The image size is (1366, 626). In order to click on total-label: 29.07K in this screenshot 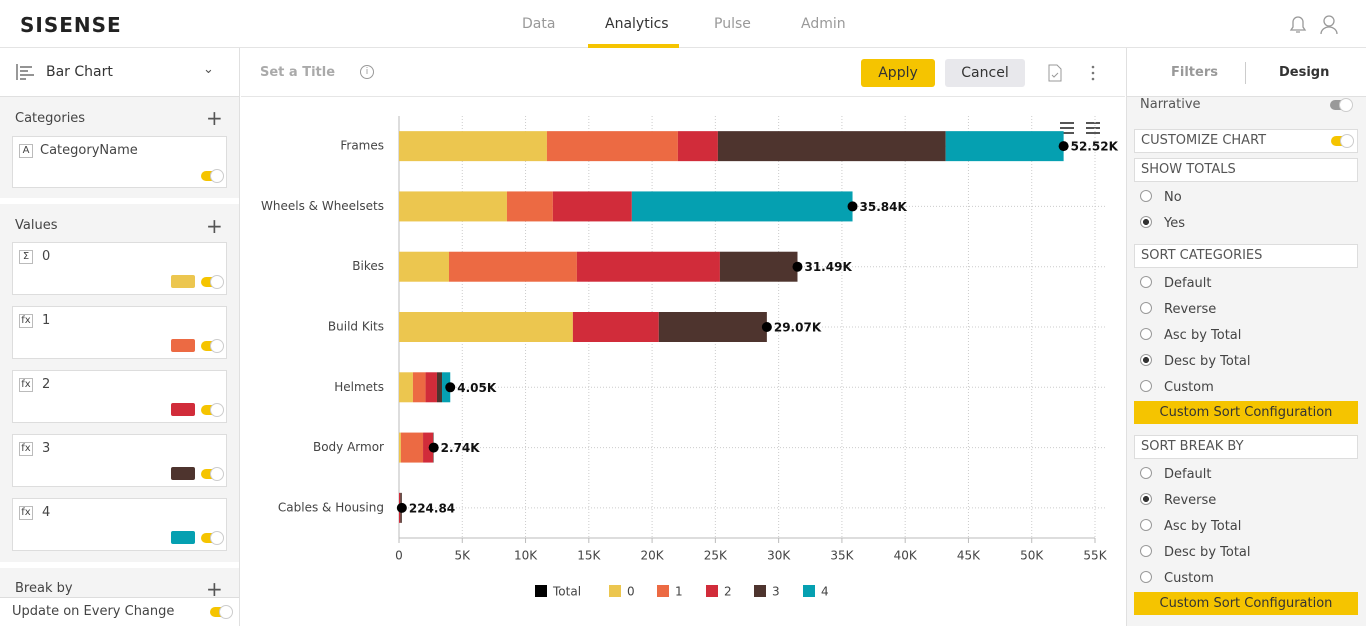, I will do `click(798, 328)`.